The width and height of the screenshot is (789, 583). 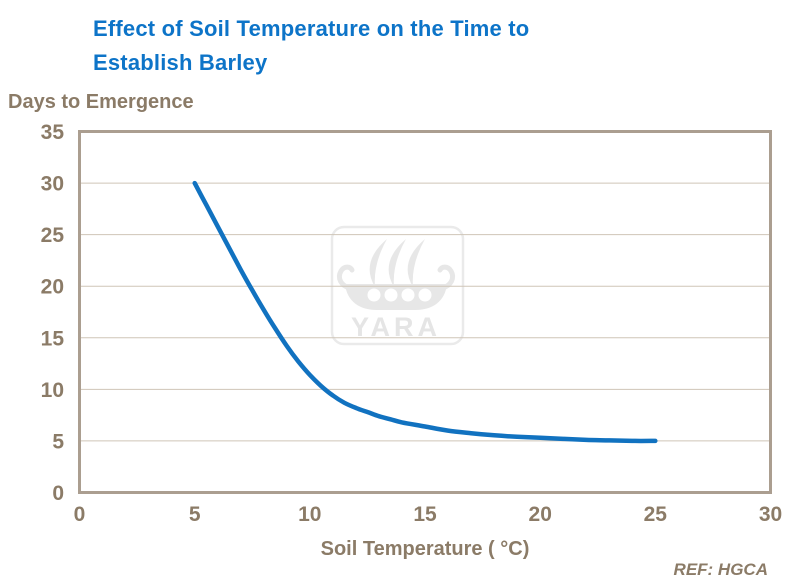 What do you see at coordinates (540, 514) in the screenshot?
I see `x-tick-label: 20` at bounding box center [540, 514].